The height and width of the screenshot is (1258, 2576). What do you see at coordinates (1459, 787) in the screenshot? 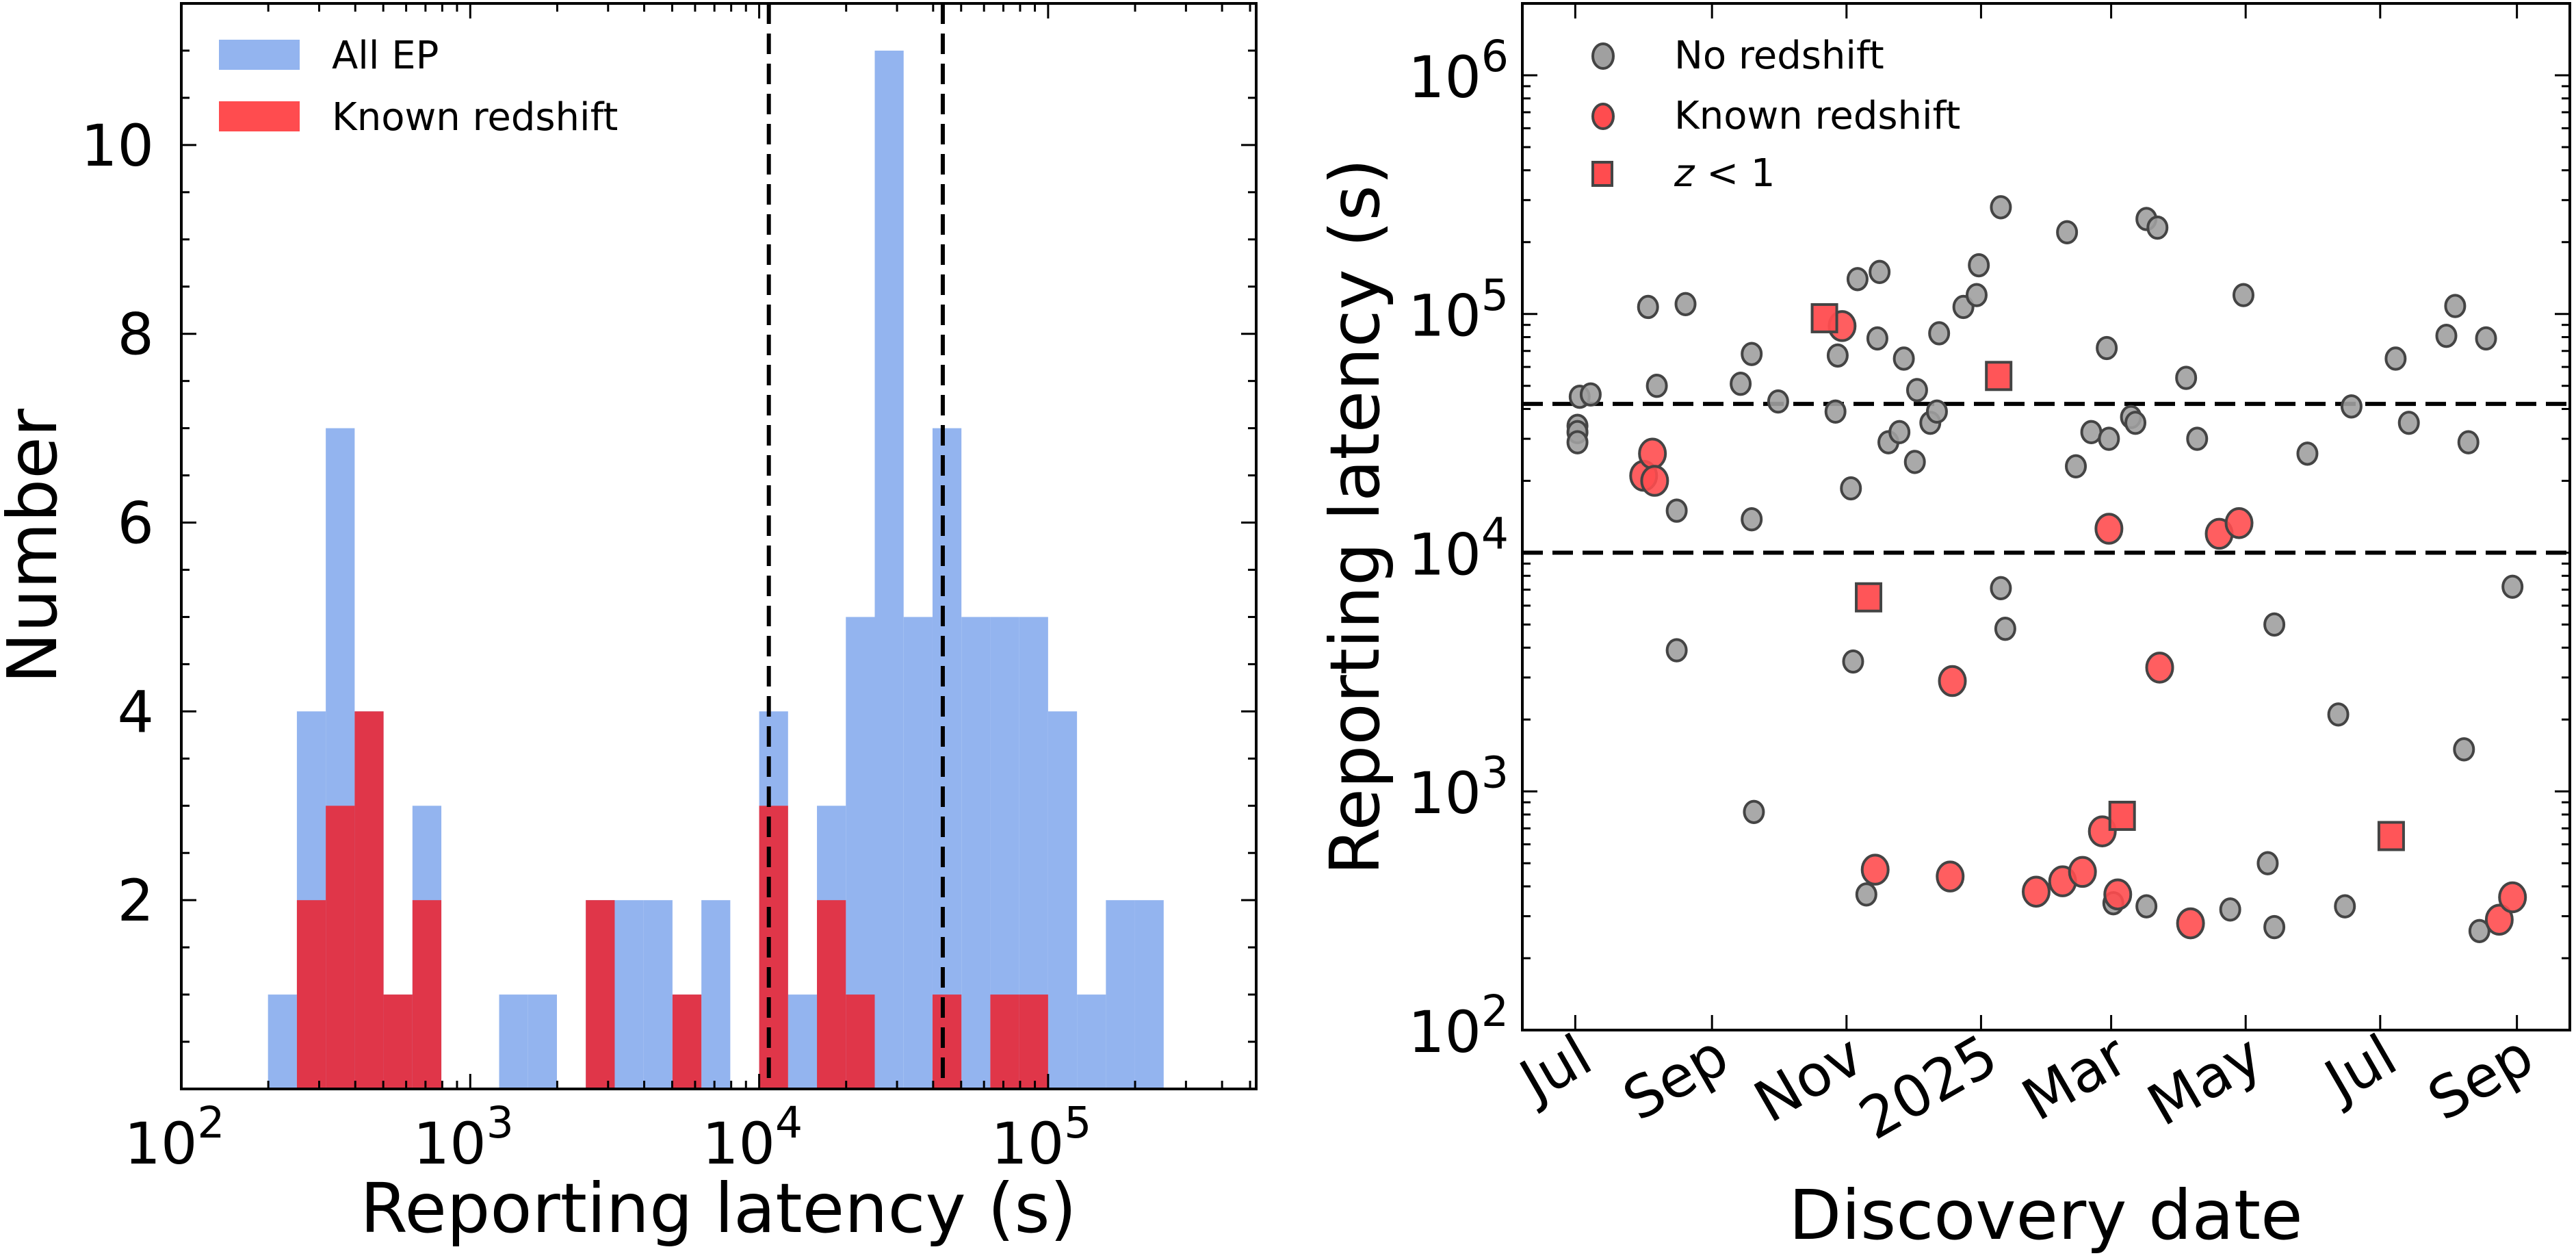
I see `y-tick-label: 10³` at bounding box center [1459, 787].